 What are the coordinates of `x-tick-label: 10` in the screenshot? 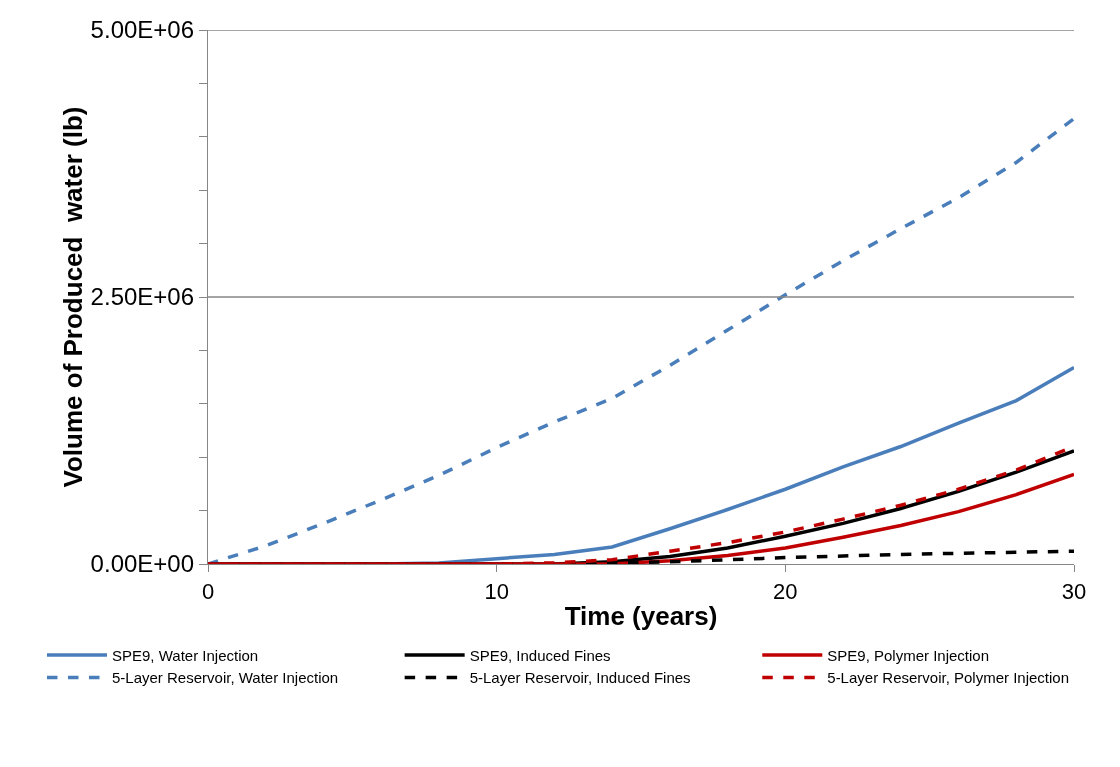 It's located at (496, 591).